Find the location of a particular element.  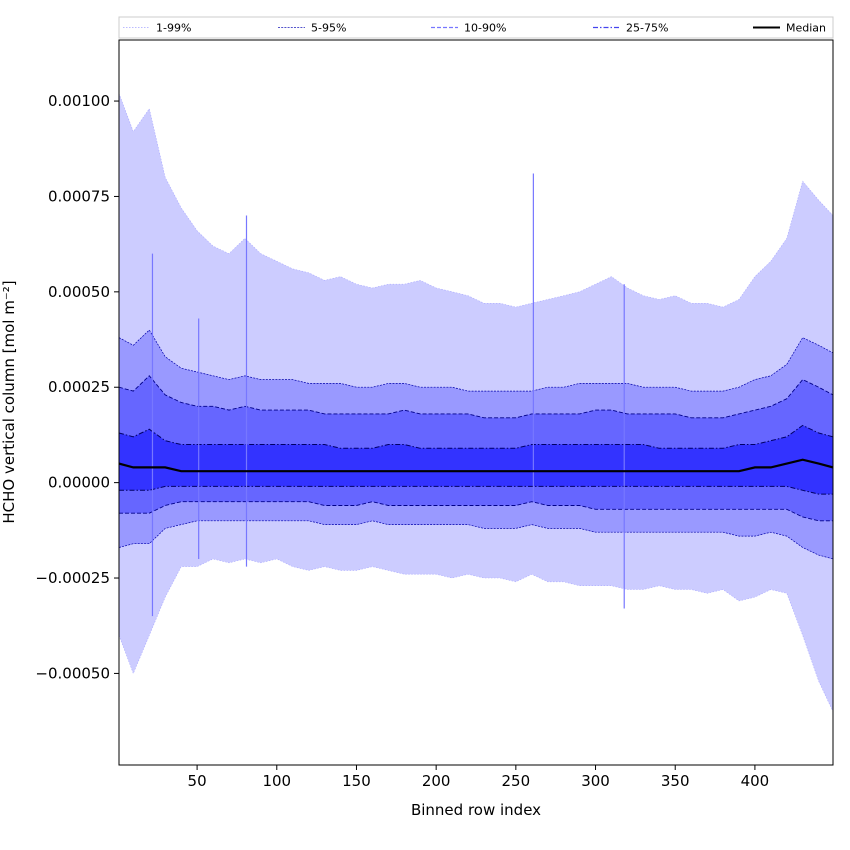

x-tick-label: 250 is located at coordinates (516, 781).